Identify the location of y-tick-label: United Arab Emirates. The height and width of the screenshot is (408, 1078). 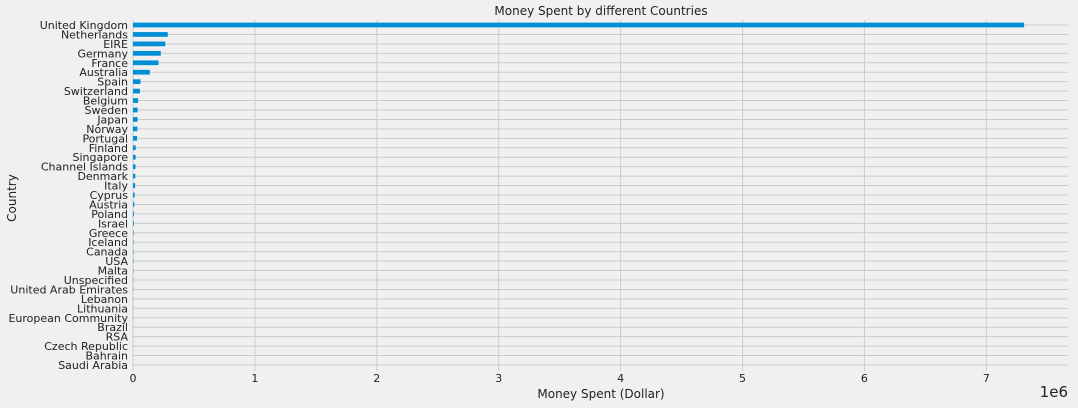
(69, 289).